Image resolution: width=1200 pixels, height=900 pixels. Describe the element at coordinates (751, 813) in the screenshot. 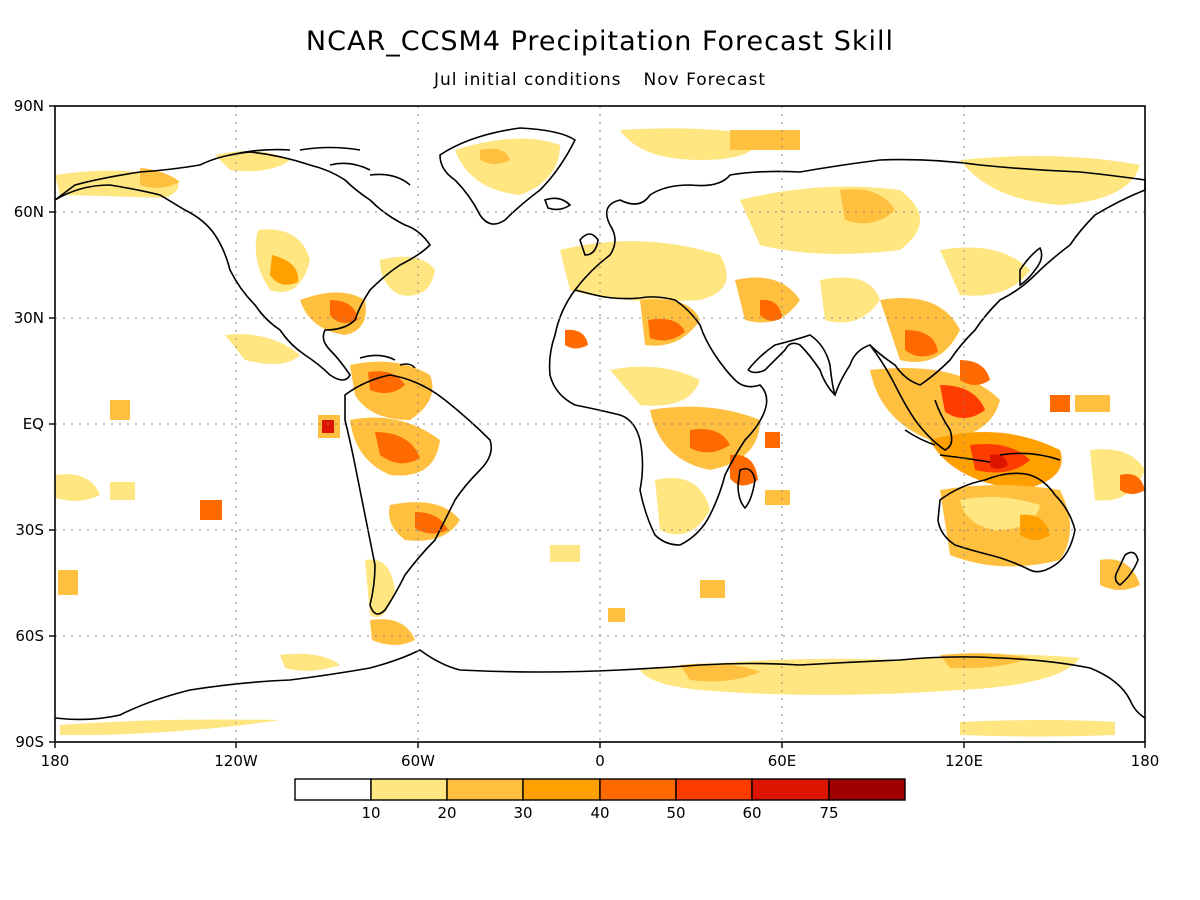

I see `colorbar-label: 60` at that location.